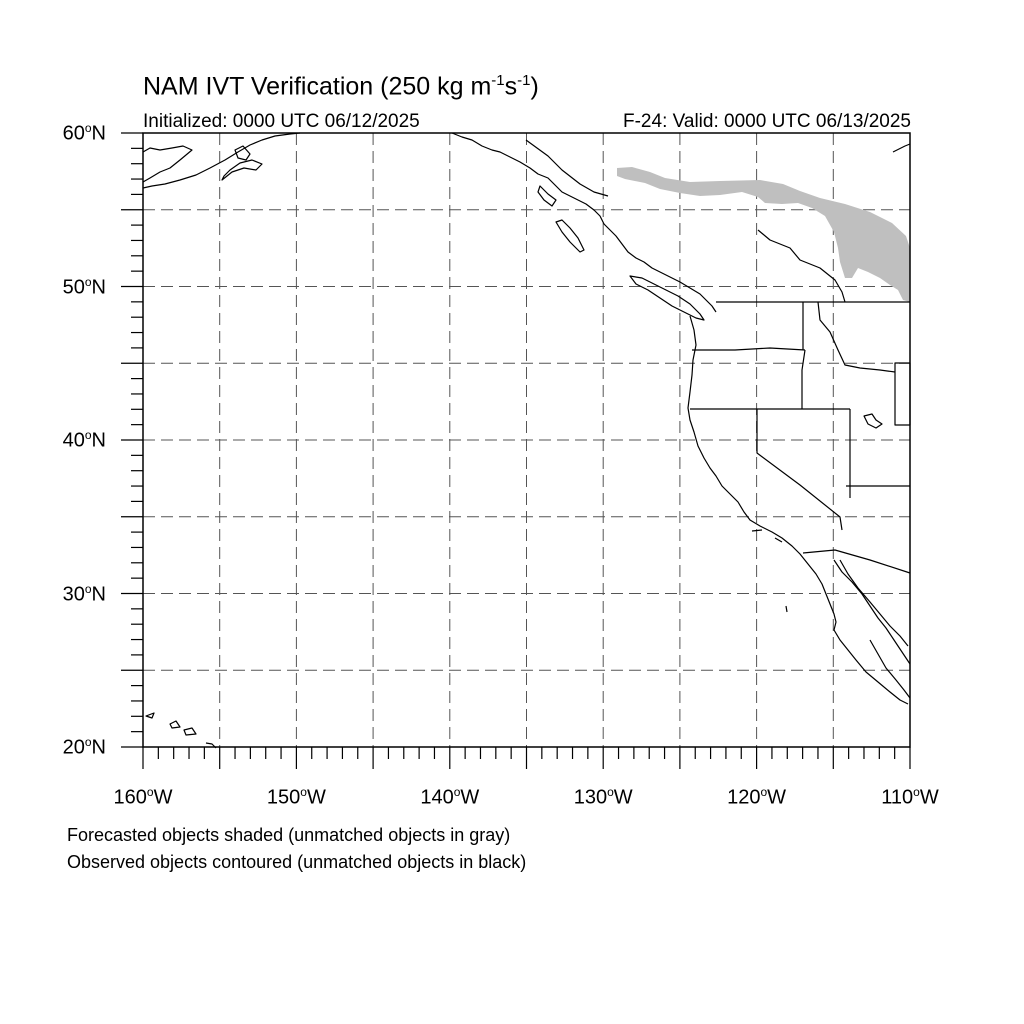  I want to click on lon-tick-label: 130oW, so click(603, 797).